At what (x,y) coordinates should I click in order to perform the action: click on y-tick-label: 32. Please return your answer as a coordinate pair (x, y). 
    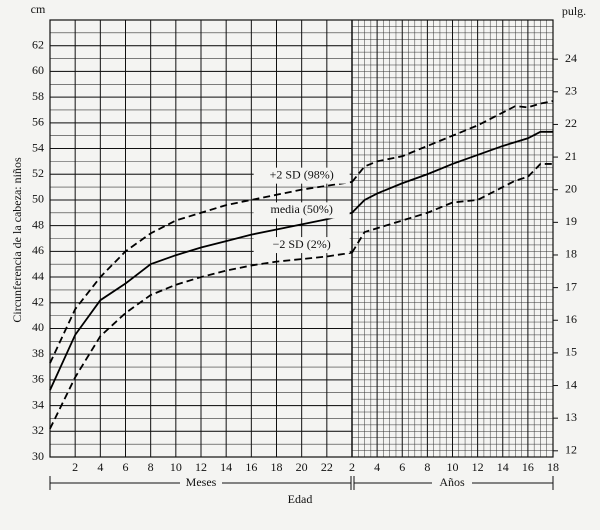
    Looking at the image, I should click on (38, 430).